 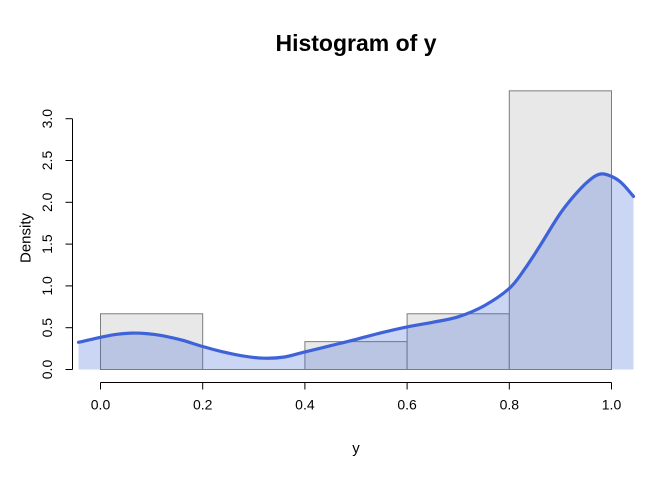 I want to click on y-tick-label: 2.5, so click(x=47, y=161).